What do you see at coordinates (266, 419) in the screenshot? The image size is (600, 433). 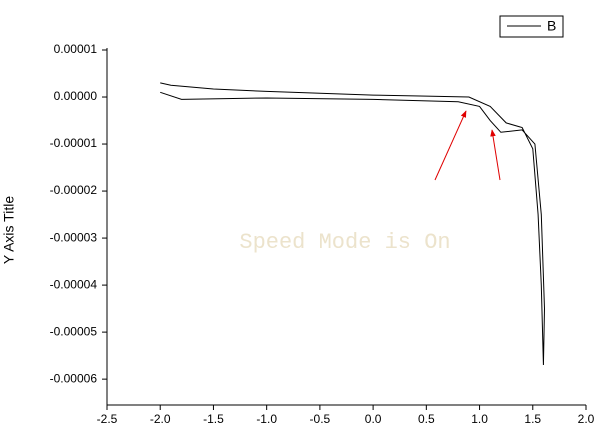 I see `x-tick-label: -1.0` at bounding box center [266, 419].